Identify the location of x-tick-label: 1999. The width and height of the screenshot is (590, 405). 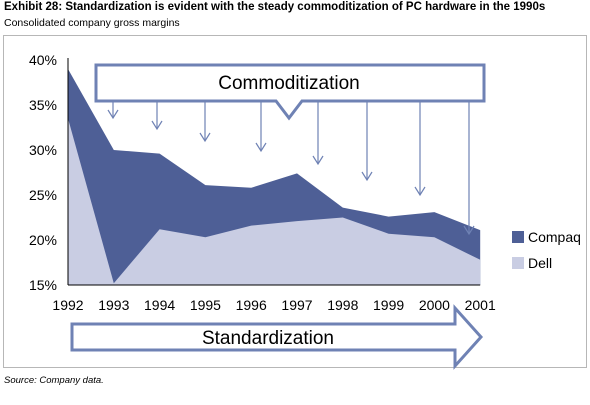
(388, 305).